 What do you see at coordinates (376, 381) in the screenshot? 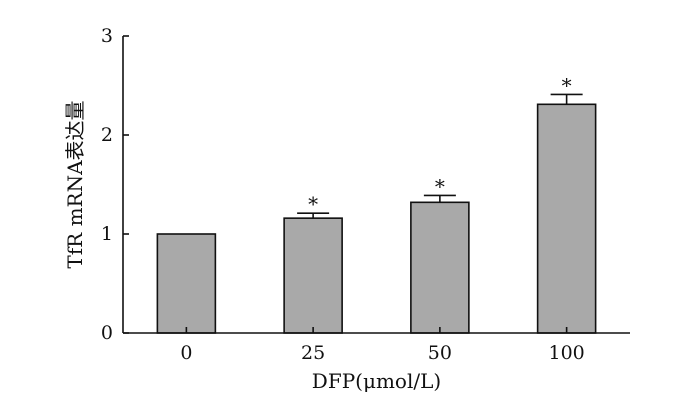
I see `x-axis-label: DFP(μmol/L)` at bounding box center [376, 381].